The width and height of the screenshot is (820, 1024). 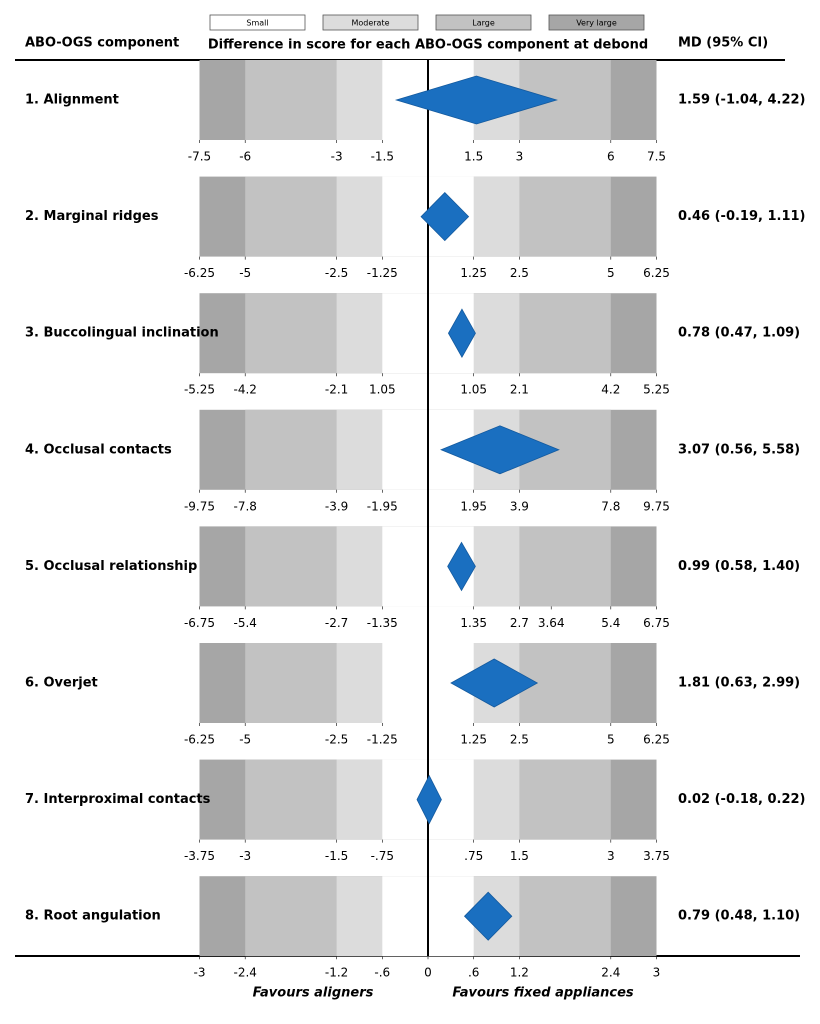 I want to click on category-label: 4. Occlusal contacts, so click(x=98, y=449).